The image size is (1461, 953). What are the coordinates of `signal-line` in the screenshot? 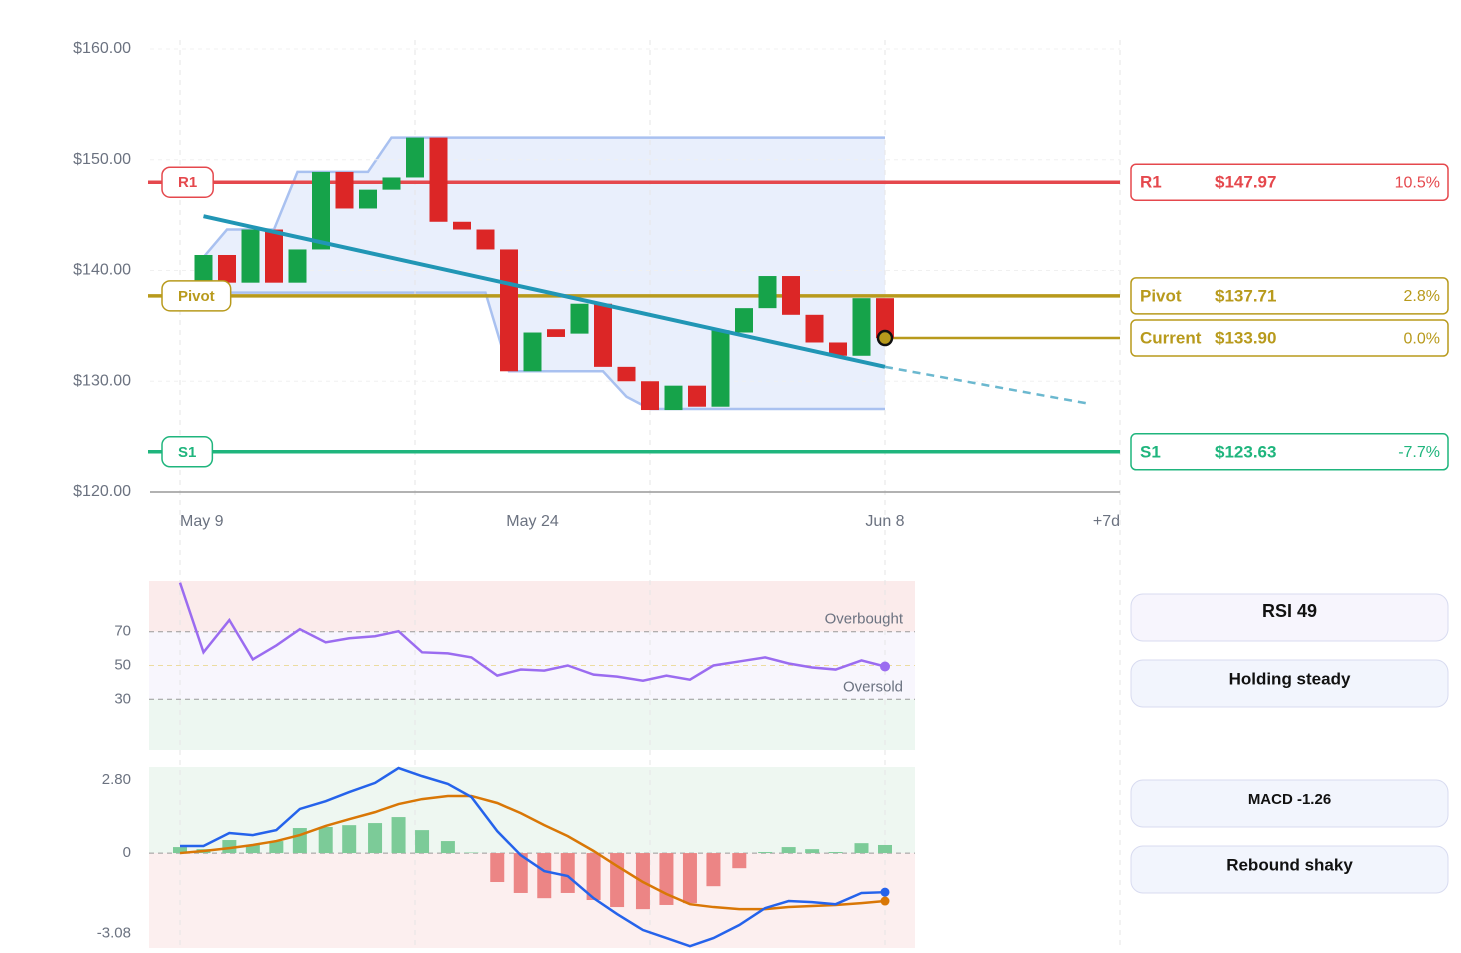 It's located at (532, 852).